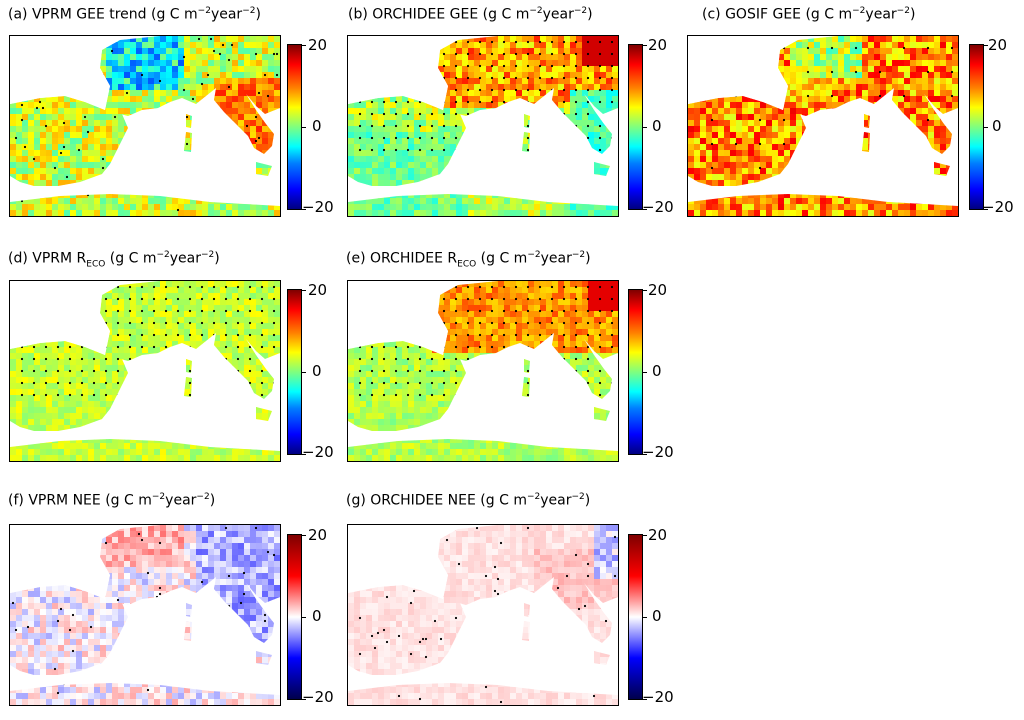 The height and width of the screenshot is (720, 1024). I want to click on panel-title: (a) VPRM GEE trend (g C m−2year−2), so click(134, 15).